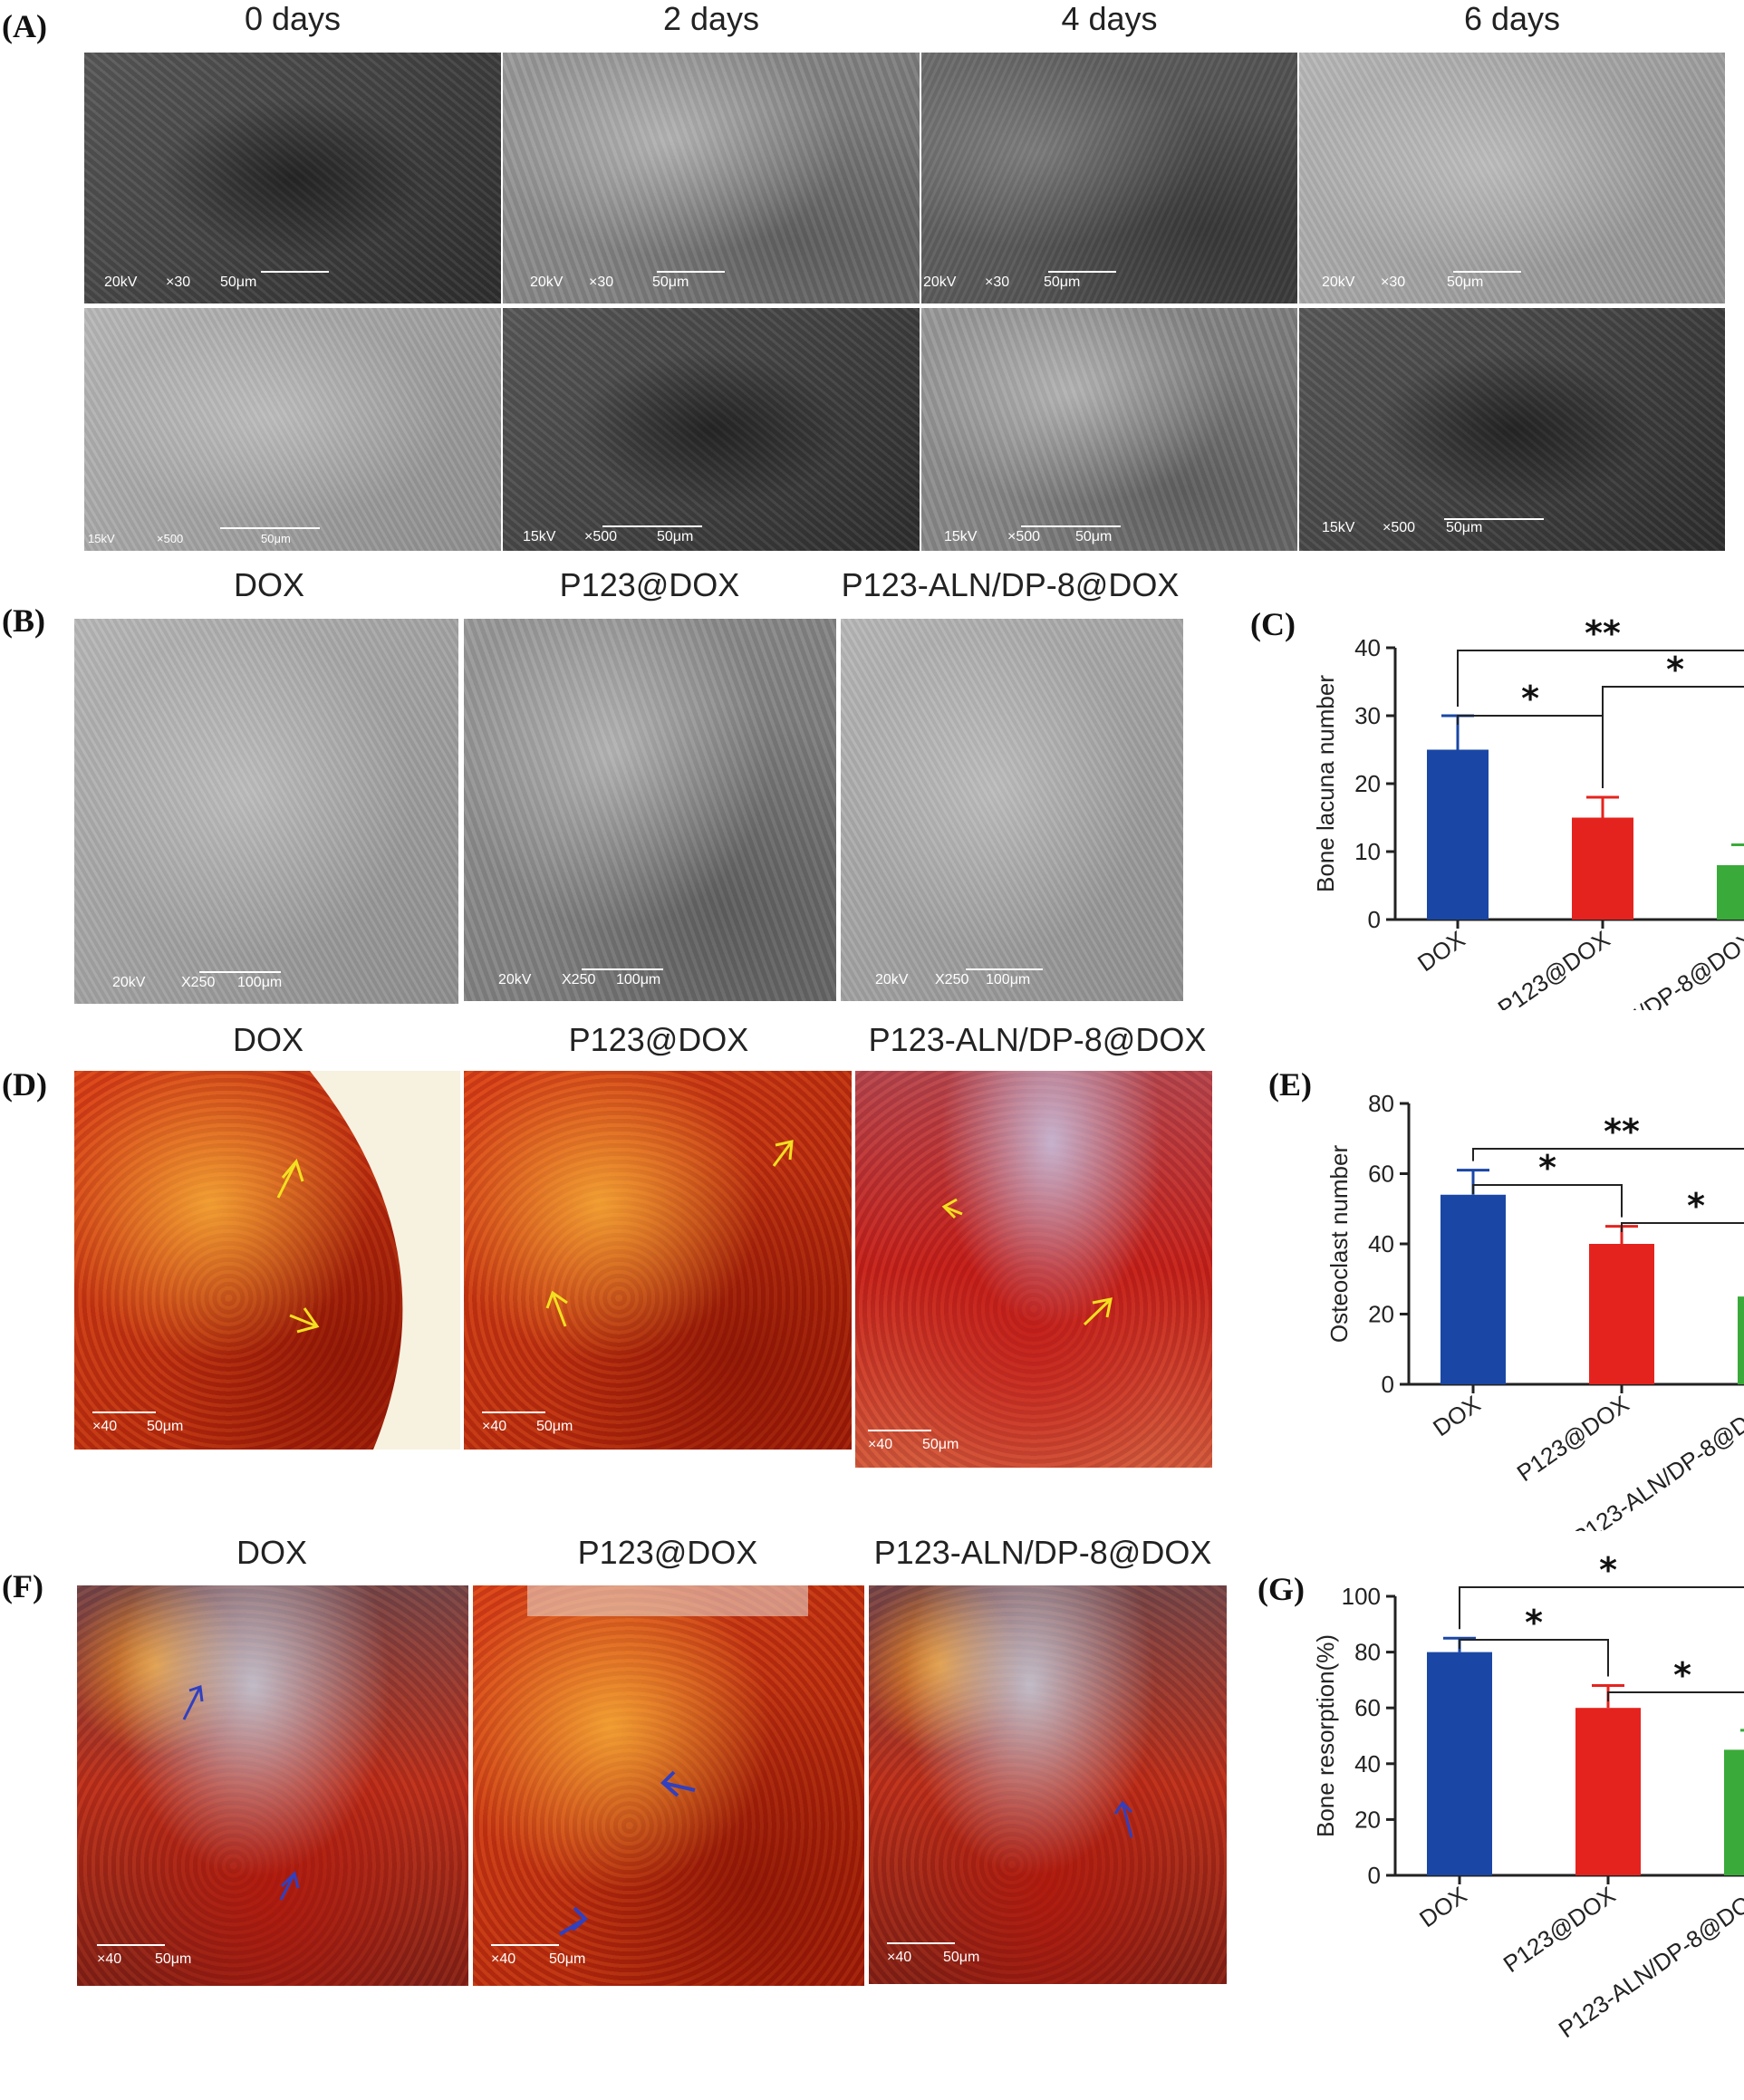 This screenshot has height=2100, width=1744. What do you see at coordinates (1038, 1039) in the screenshot?
I see `d-title-aln: P123-ALN/DP-8@DOX` at bounding box center [1038, 1039].